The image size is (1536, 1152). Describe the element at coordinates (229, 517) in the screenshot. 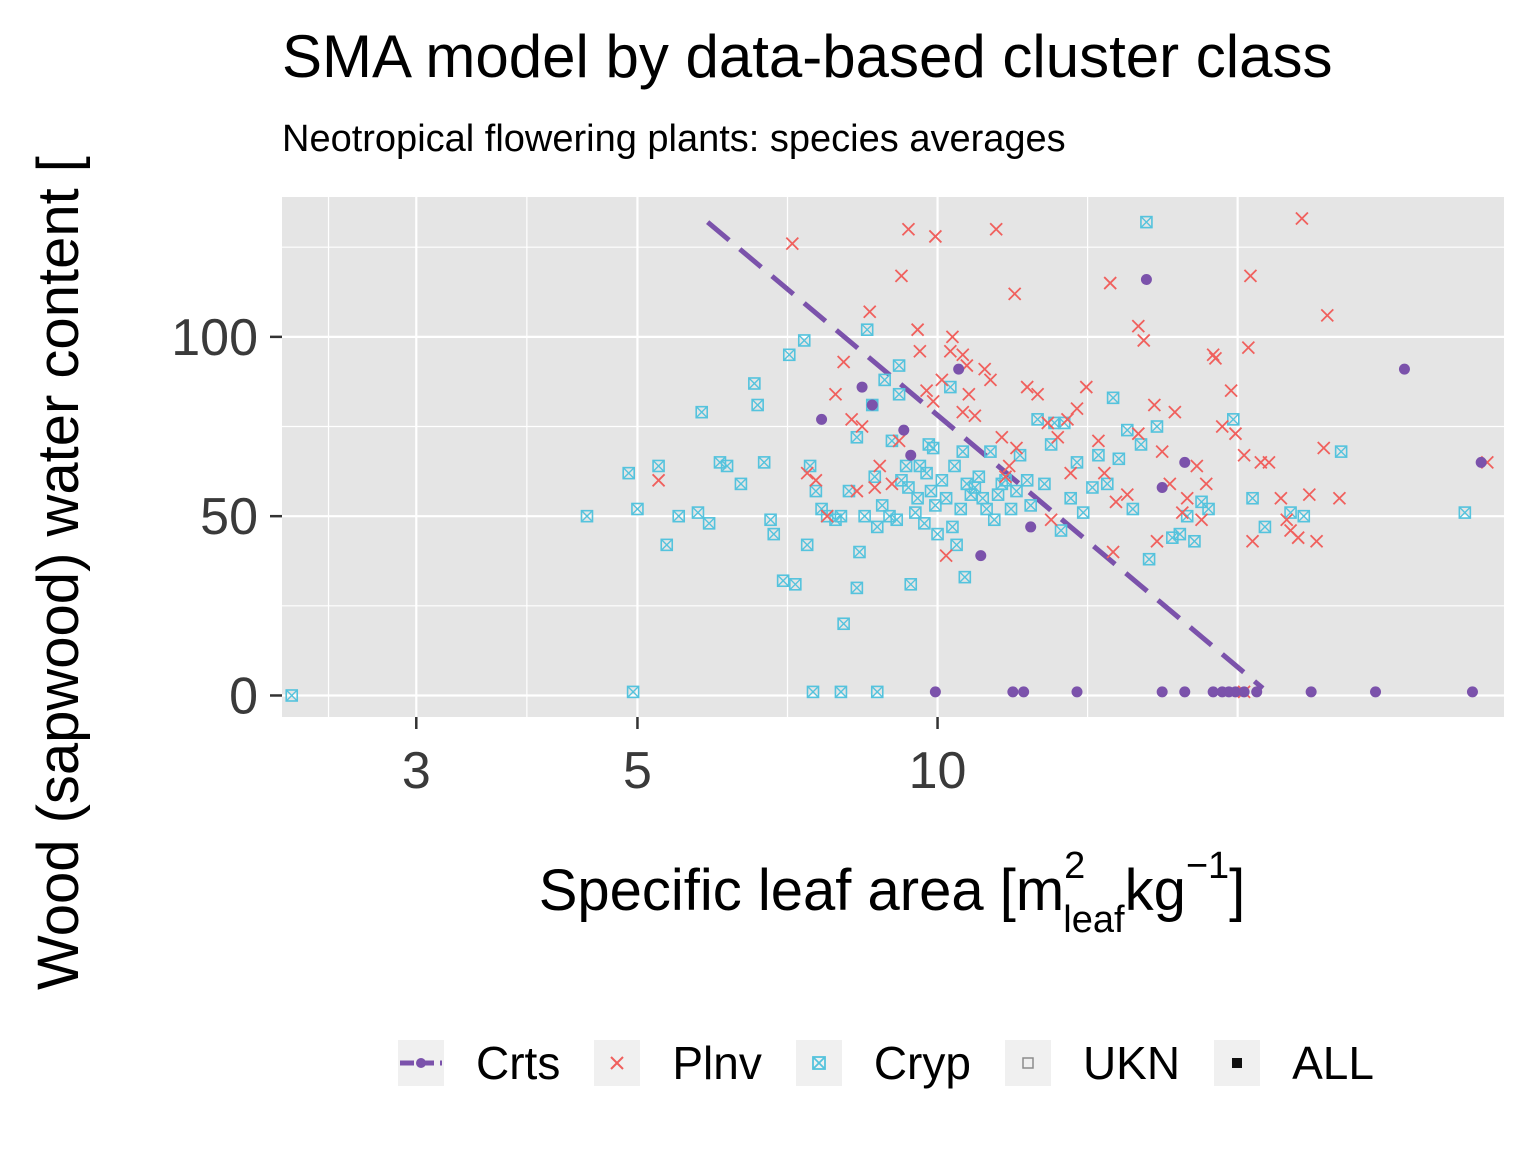

I see `y-tick-label: 50` at that location.